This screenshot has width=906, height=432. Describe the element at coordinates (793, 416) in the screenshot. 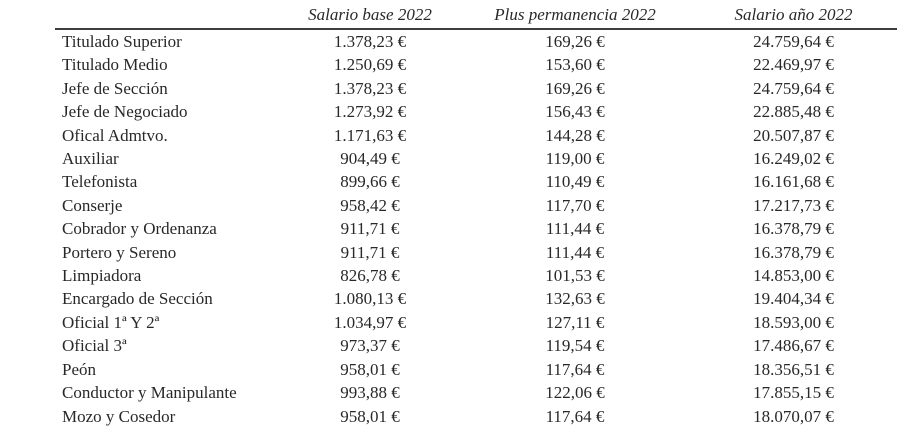

I see `annual-salary-cell: 18.070,07 €` at that location.